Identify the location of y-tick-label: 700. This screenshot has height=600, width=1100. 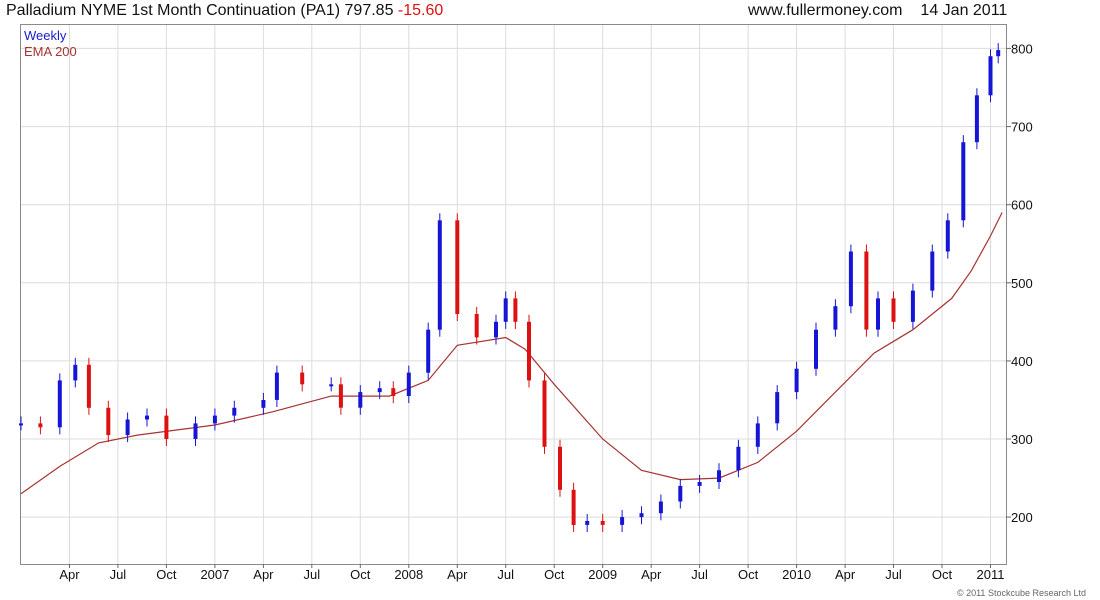
(1022, 127).